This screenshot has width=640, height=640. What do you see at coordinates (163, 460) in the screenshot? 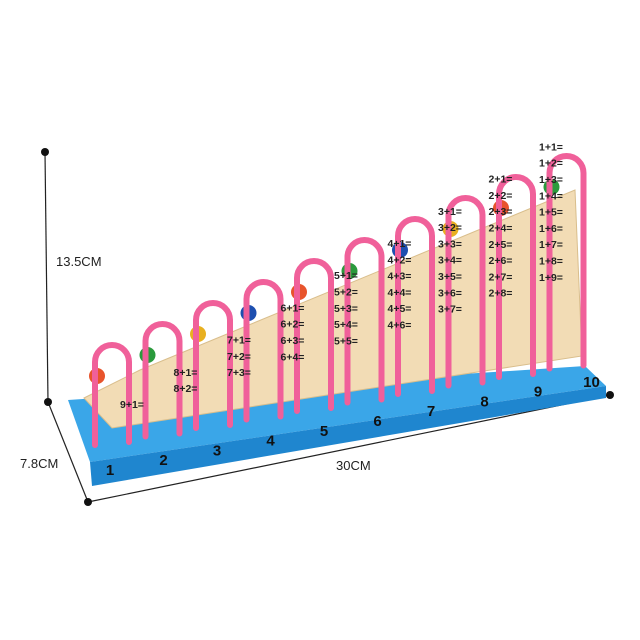
I see `base-number: 2` at bounding box center [163, 460].